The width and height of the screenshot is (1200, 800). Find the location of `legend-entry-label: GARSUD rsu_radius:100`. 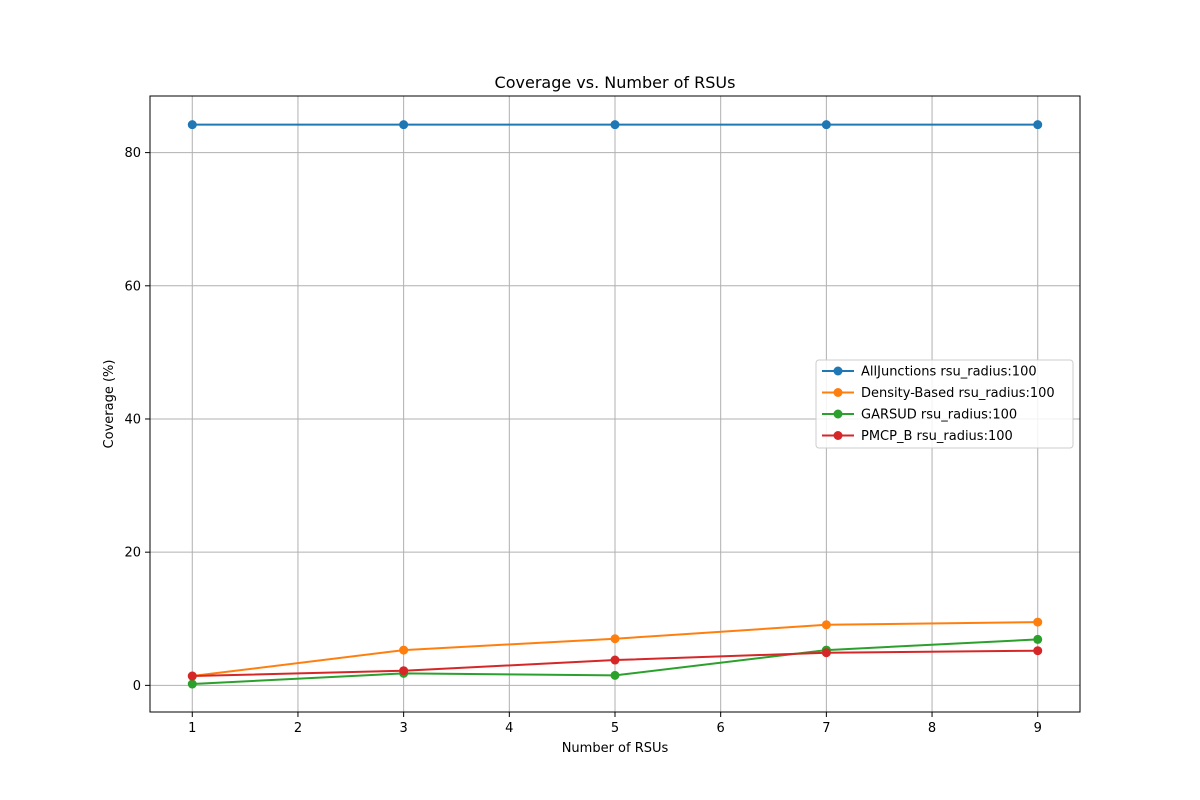

legend-entry-label: GARSUD rsu_radius:100 is located at coordinates (939, 415).